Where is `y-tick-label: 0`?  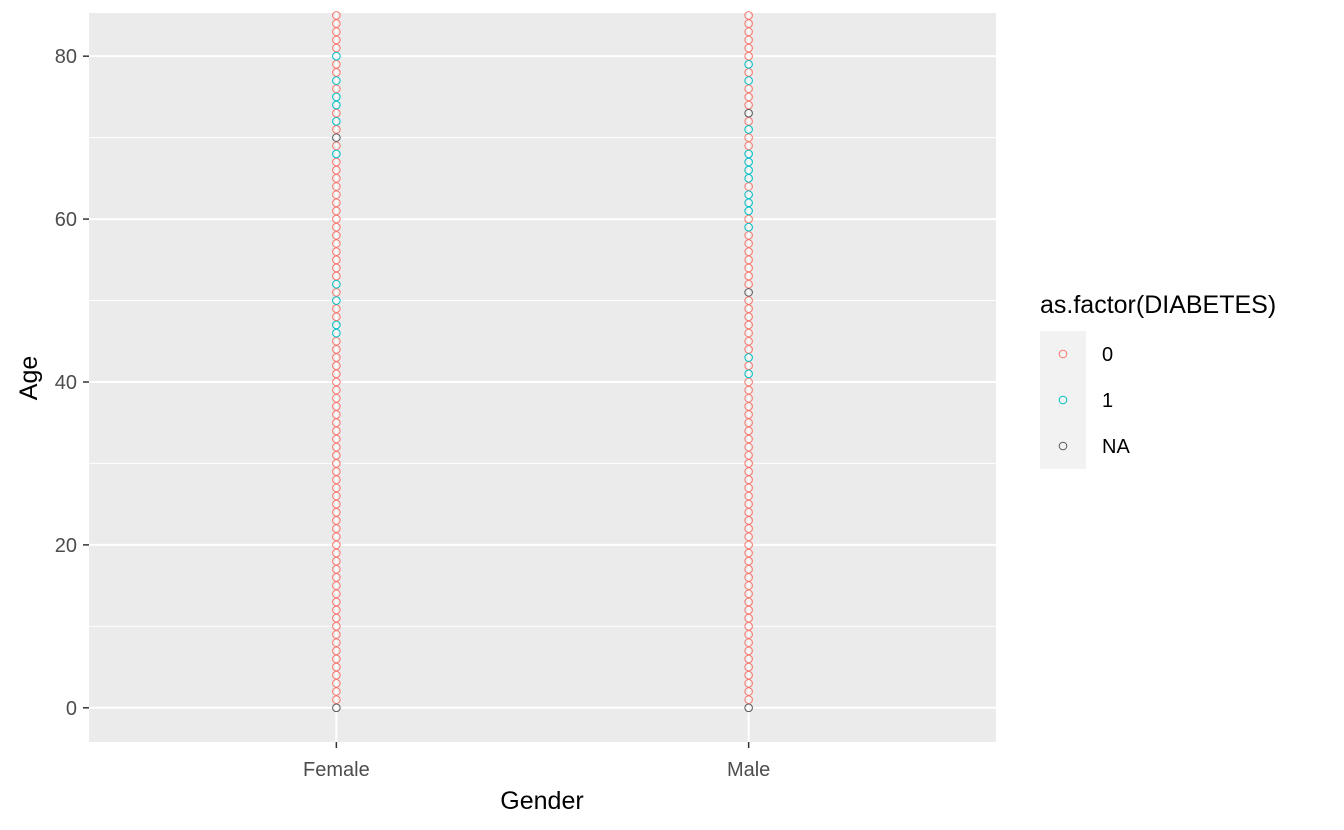 y-tick-label: 0 is located at coordinates (71, 709).